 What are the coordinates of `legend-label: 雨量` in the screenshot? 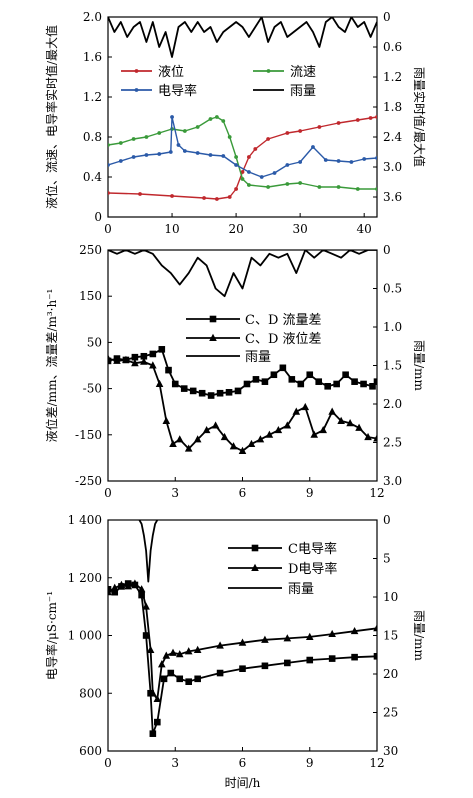 It's located at (258, 357).